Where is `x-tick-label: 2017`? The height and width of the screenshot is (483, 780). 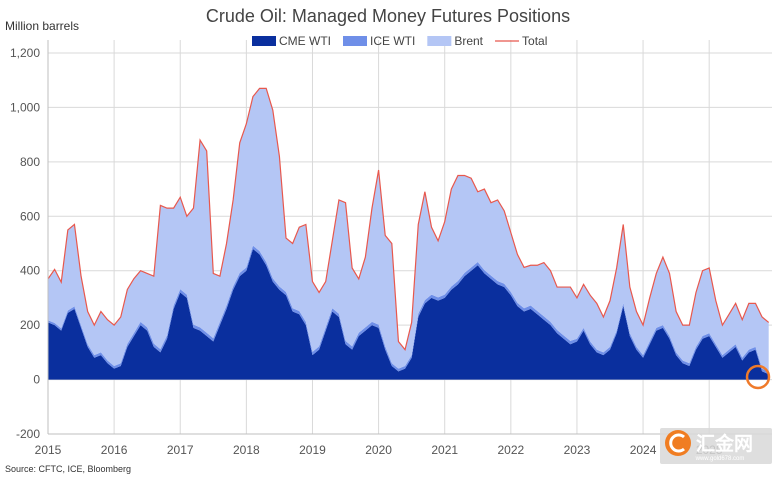 x-tick-label: 2017 is located at coordinates (180, 450).